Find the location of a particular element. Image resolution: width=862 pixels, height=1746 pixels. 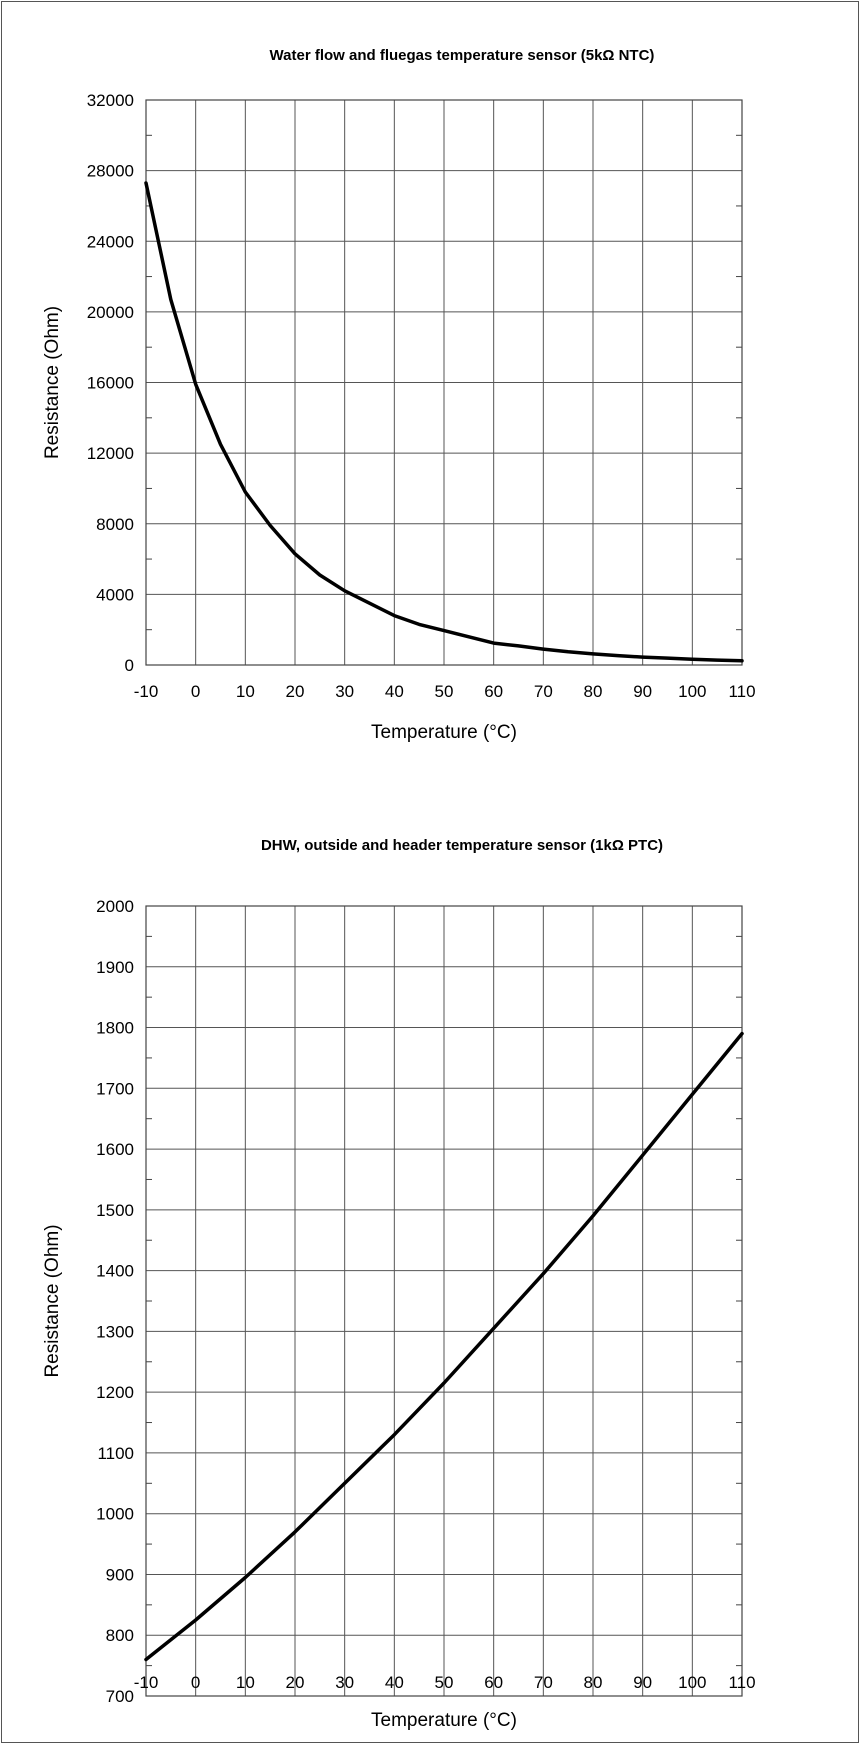

y-tick-label: 1300 is located at coordinates (115, 1331).